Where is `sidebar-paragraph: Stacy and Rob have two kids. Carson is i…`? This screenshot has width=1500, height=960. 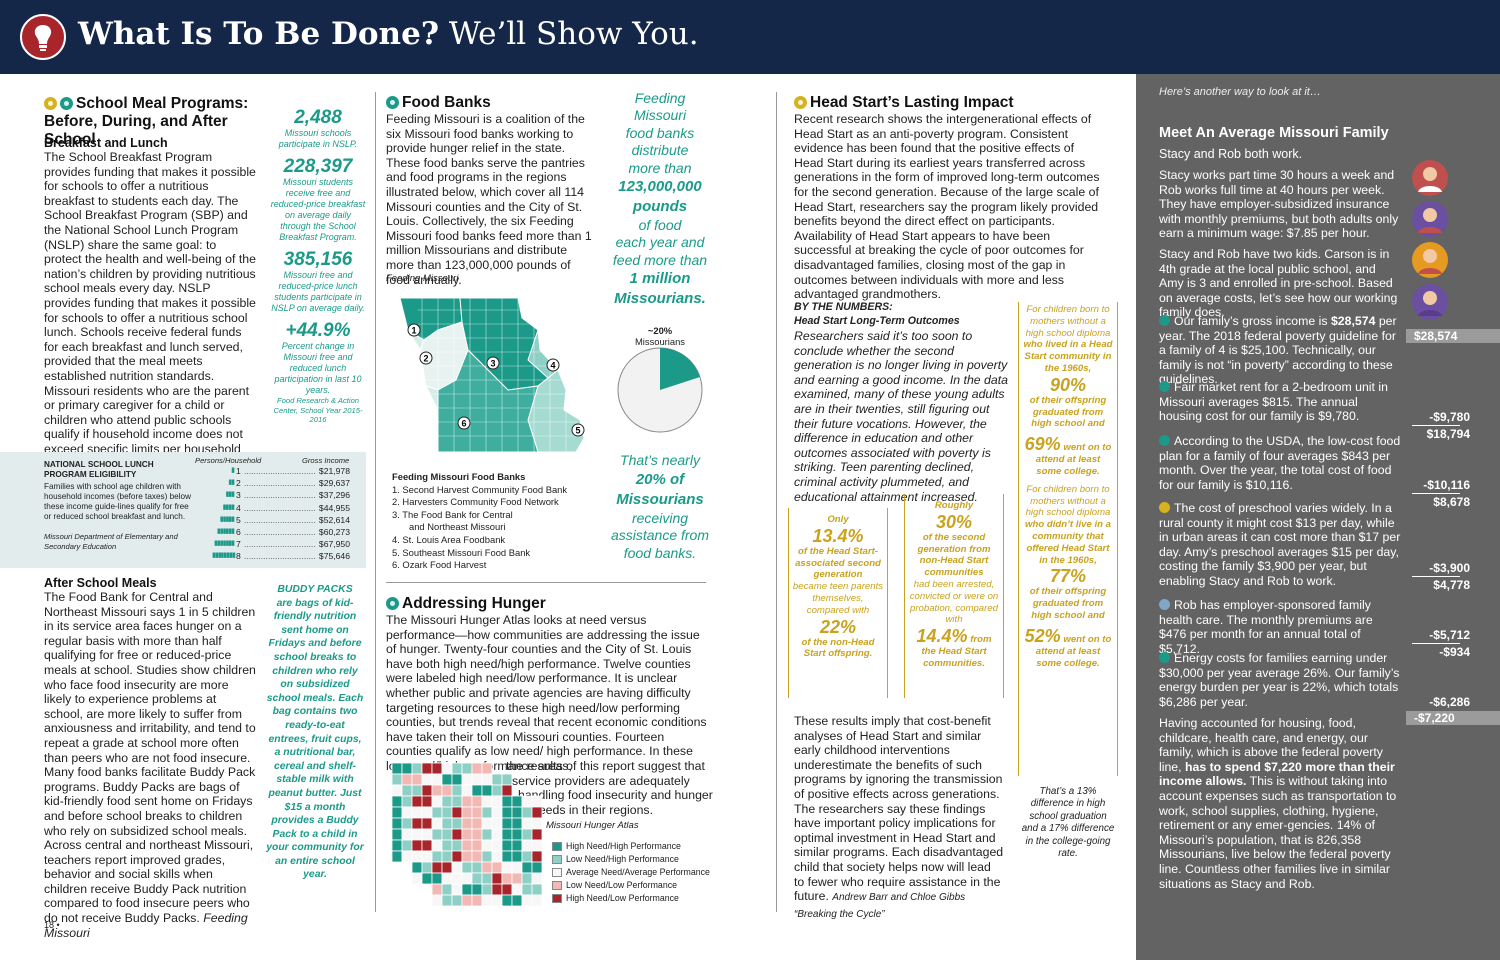
sidebar-paragraph: Stacy and Rob have two kids. Carson is i… is located at coordinates (1278, 283).